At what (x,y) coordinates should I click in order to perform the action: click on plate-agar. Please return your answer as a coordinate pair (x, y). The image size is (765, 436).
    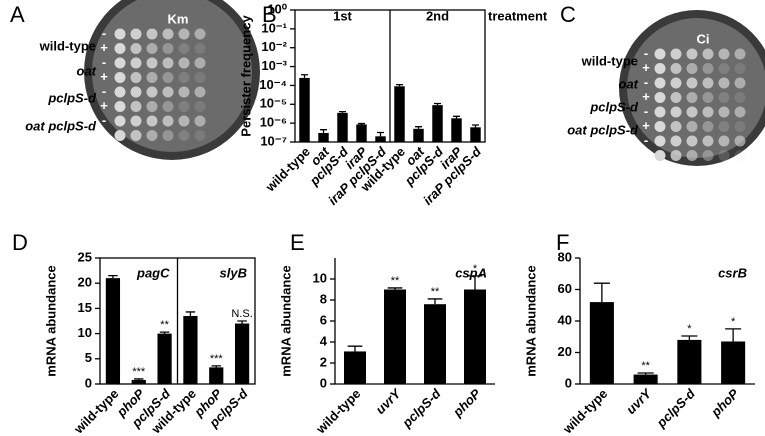
    Looking at the image, I should click on (172, 76).